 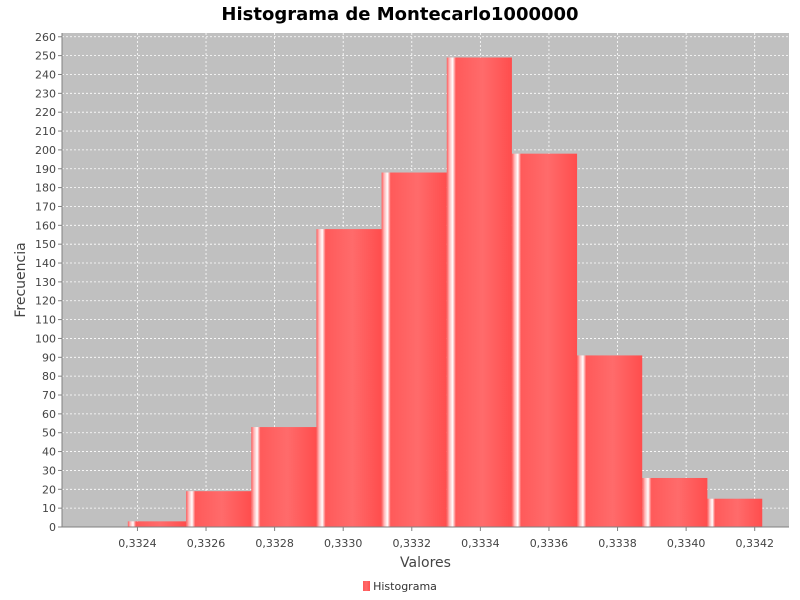 I want to click on x-tick-label: 0,3332, so click(x=412, y=543).